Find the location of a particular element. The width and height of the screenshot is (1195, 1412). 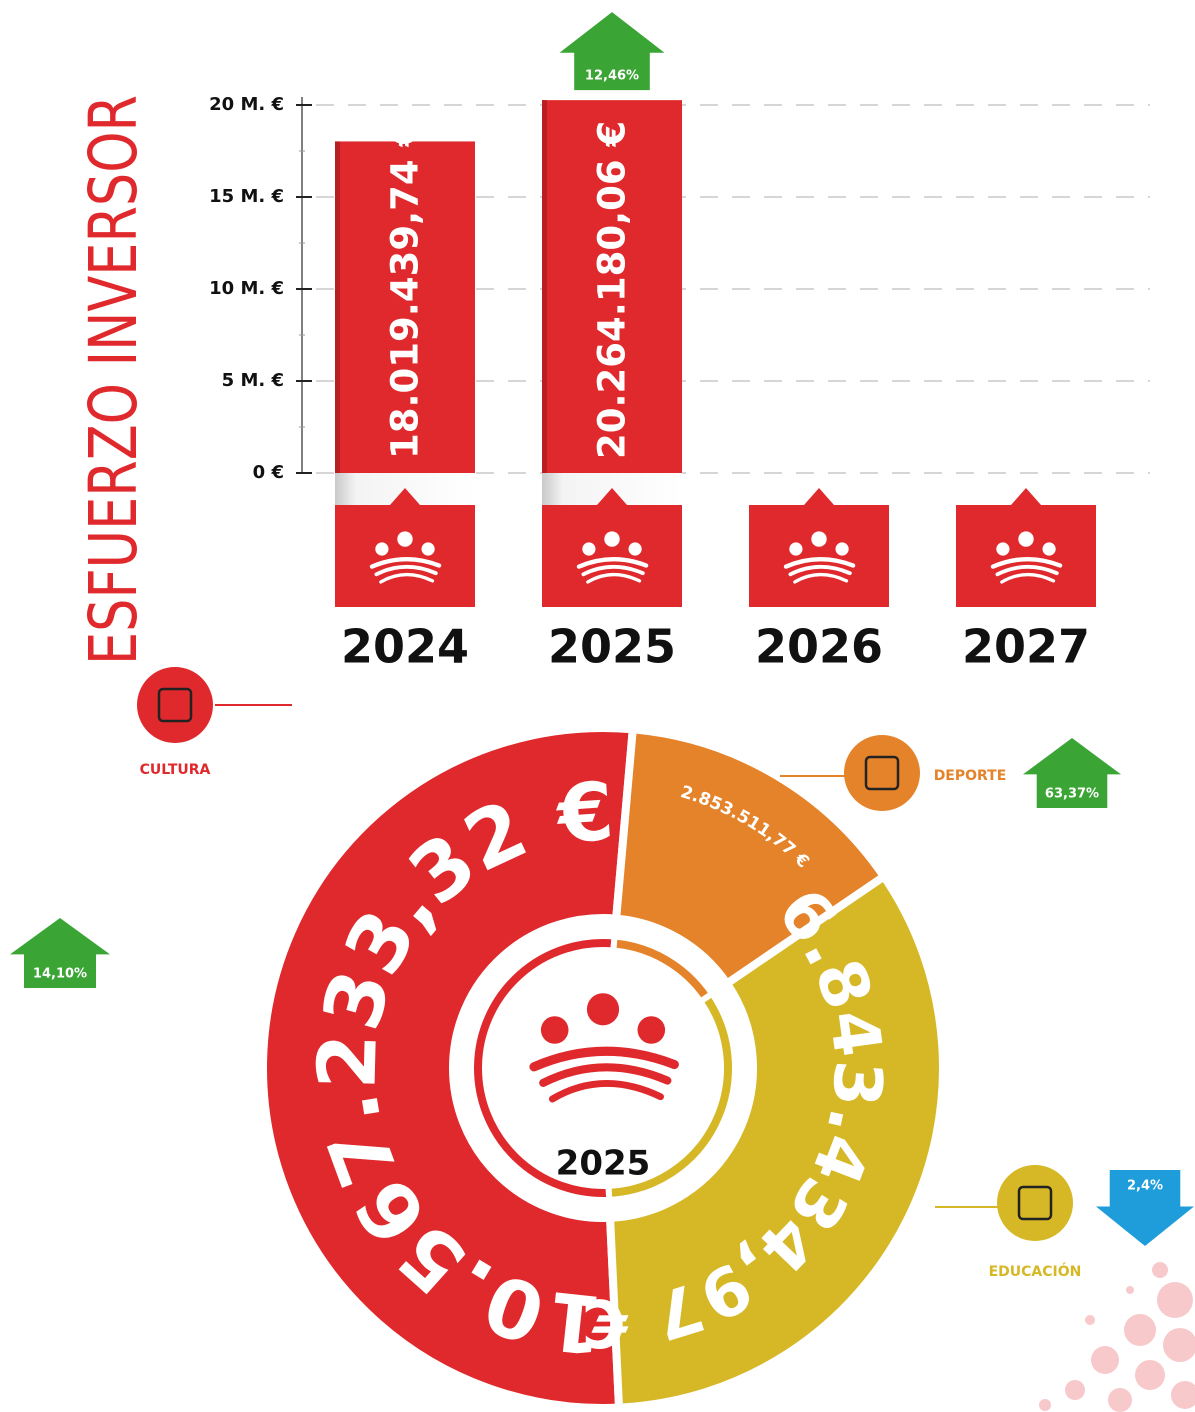

x-tick-label: 2024 is located at coordinates (405, 647).